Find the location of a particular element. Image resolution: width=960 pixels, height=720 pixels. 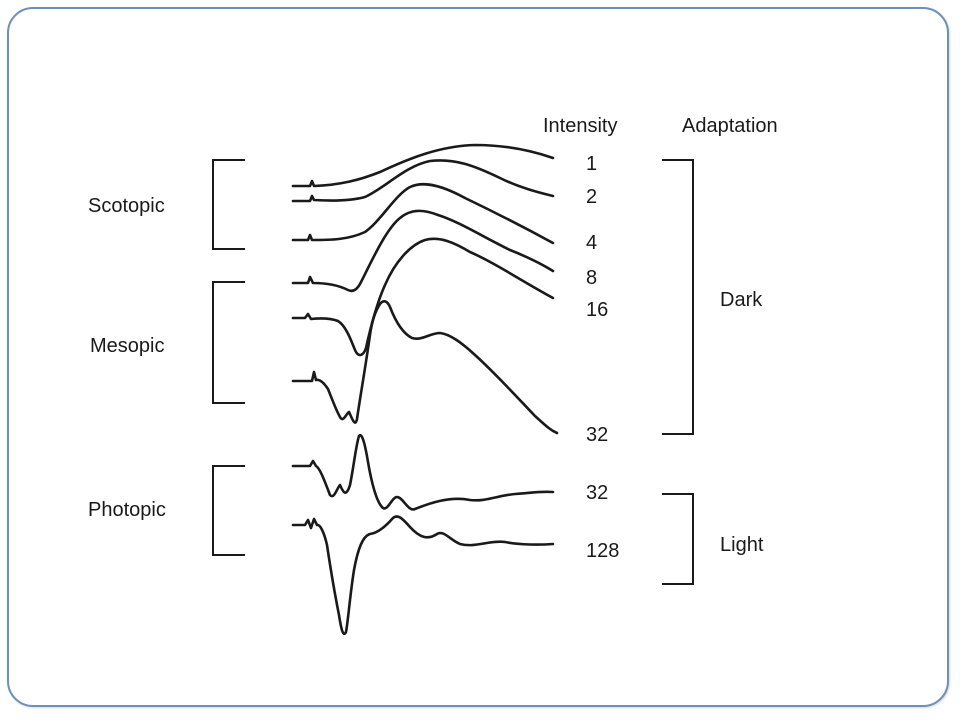

bracket-dark is located at coordinates (678, 297).